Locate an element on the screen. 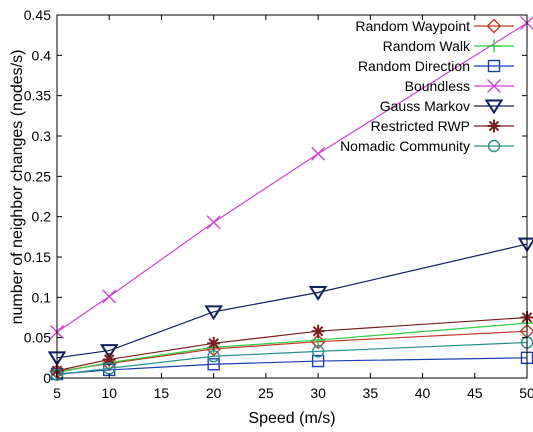 The width and height of the screenshot is (533, 432). x-tick-label: 50 is located at coordinates (526, 393).